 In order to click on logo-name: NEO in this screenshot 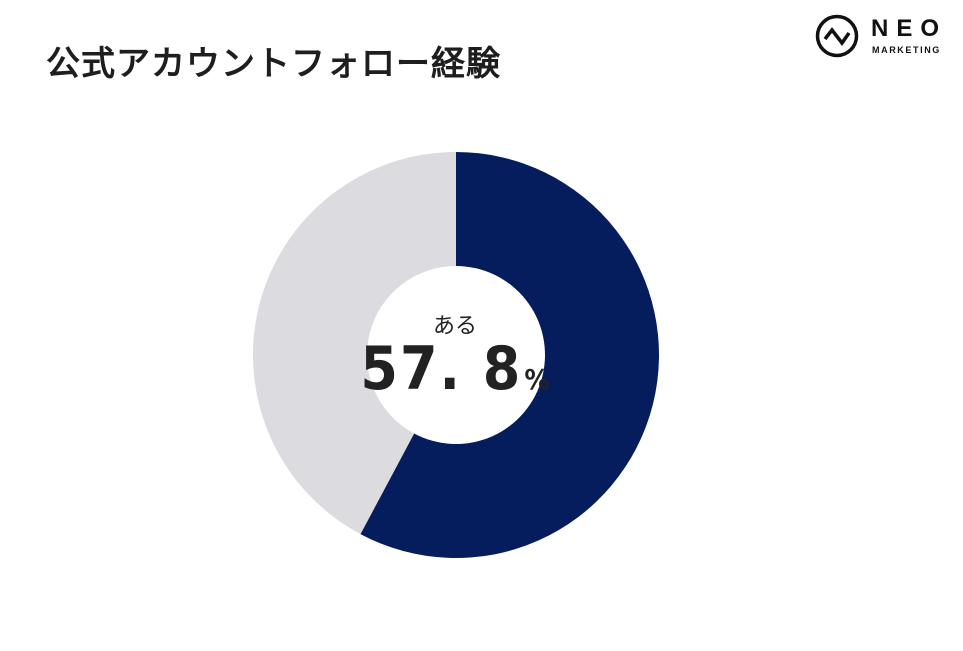, I will do `click(909, 28)`.